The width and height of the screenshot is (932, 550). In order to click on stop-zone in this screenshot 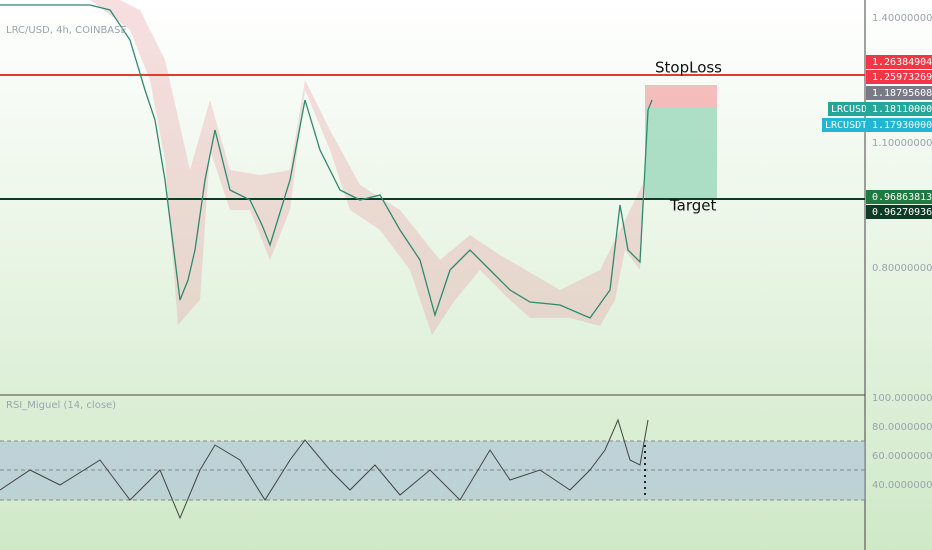, I will do `click(681, 96)`.